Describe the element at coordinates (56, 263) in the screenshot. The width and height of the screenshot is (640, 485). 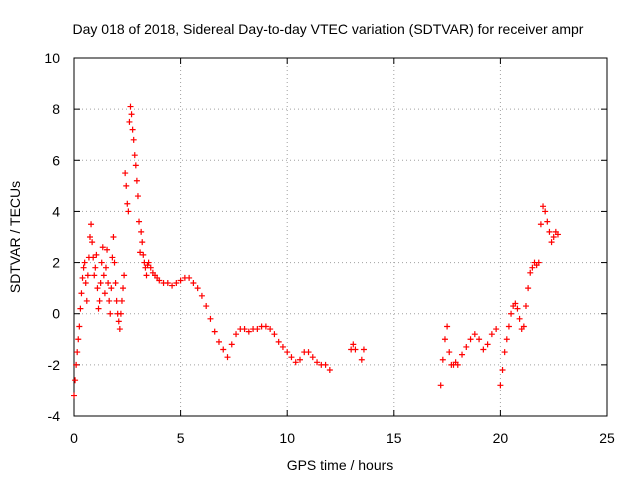
I see `y-tick-label: 2` at that location.